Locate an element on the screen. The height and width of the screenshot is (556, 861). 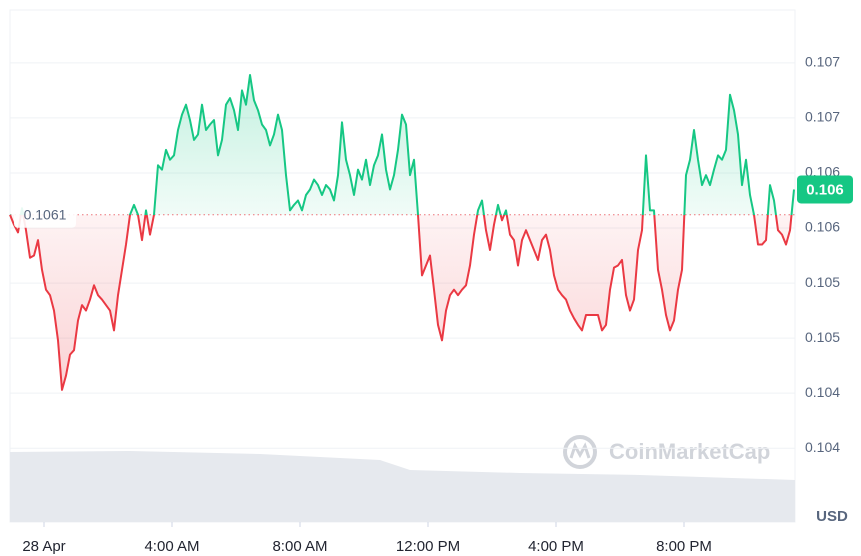
currency-label: USD is located at coordinates (832, 516).